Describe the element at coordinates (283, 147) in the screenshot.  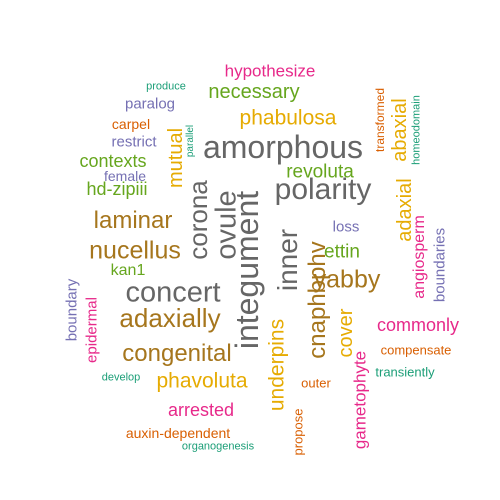
I see `word-amorphous: amorphous` at that location.